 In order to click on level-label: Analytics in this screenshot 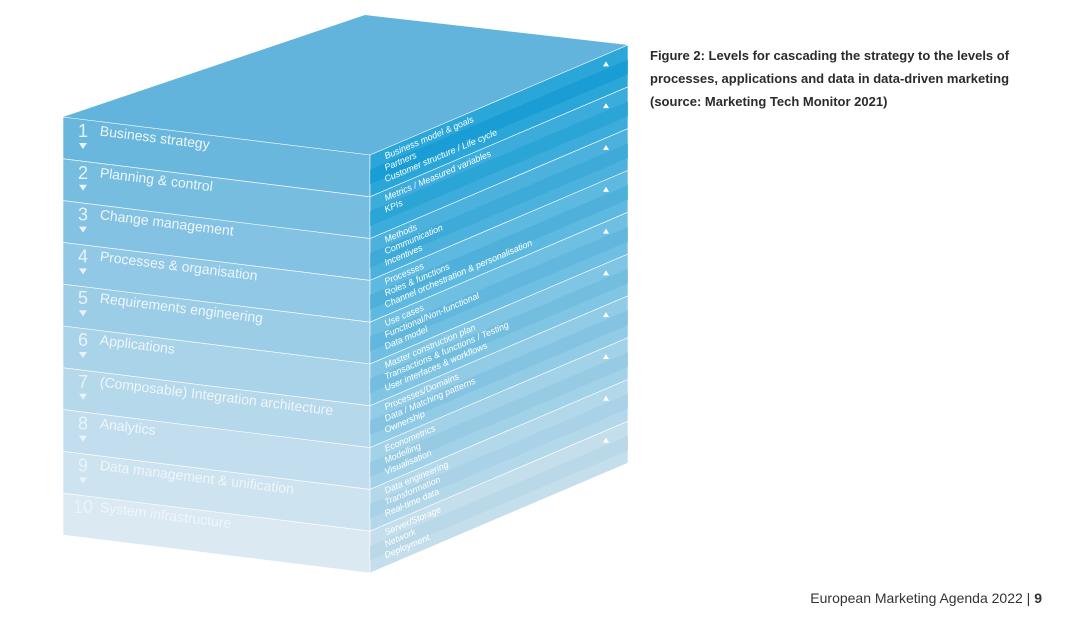, I will do `click(128, 426)`.